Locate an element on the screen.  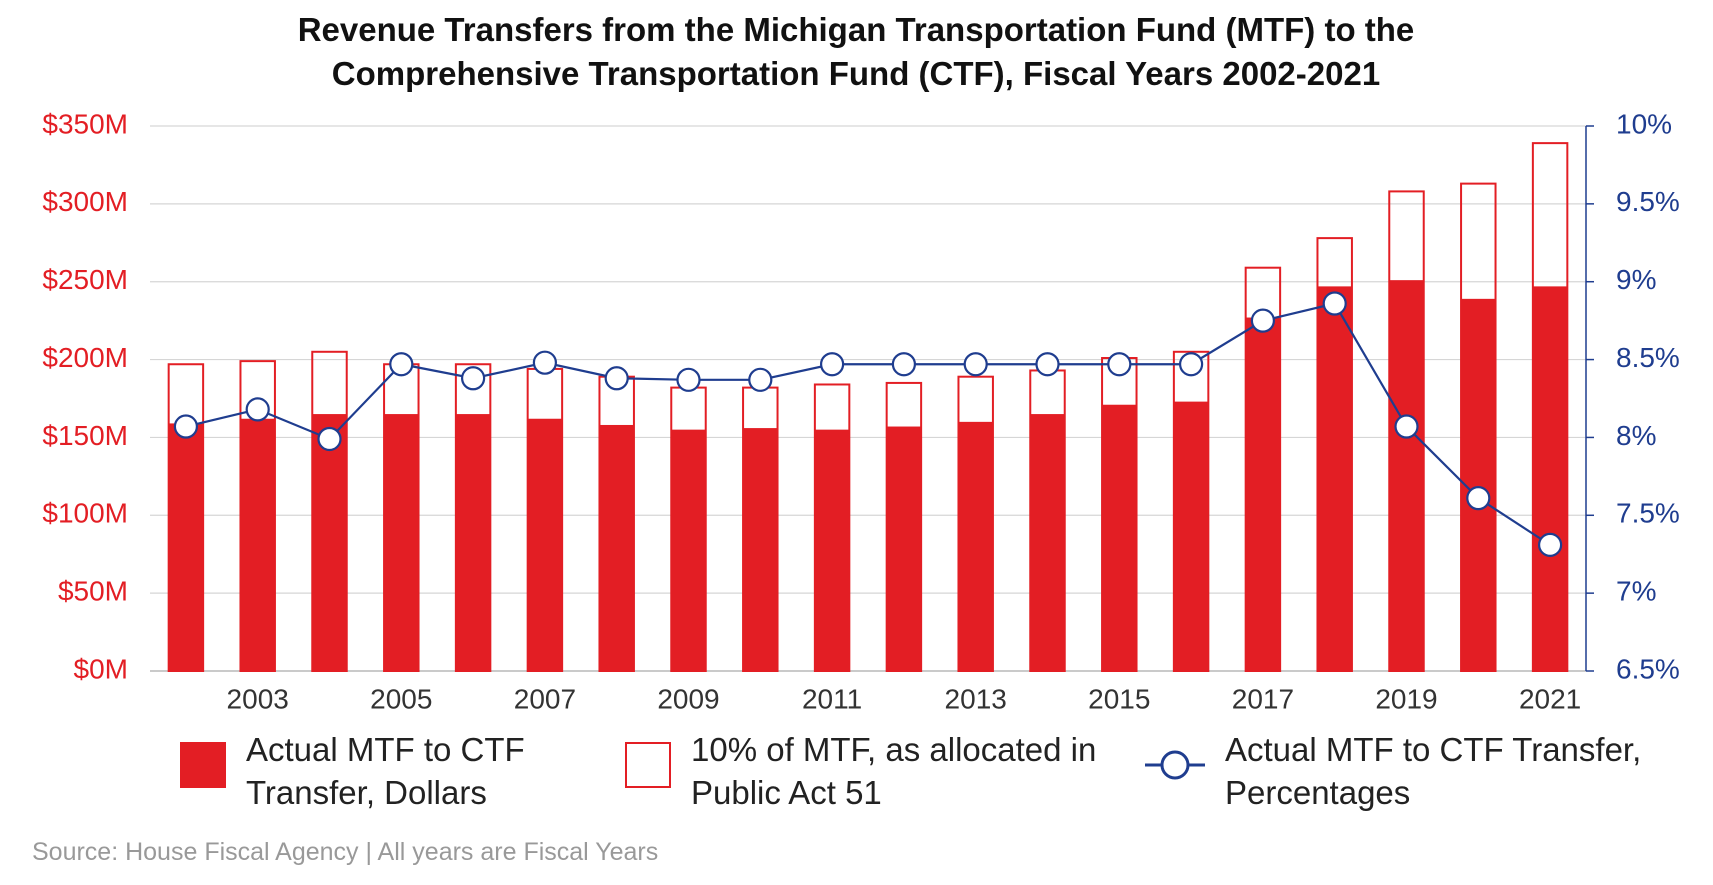
legend-item: Actual MTF to CTF Transfer, Percentages is located at coordinates (1395, 771).